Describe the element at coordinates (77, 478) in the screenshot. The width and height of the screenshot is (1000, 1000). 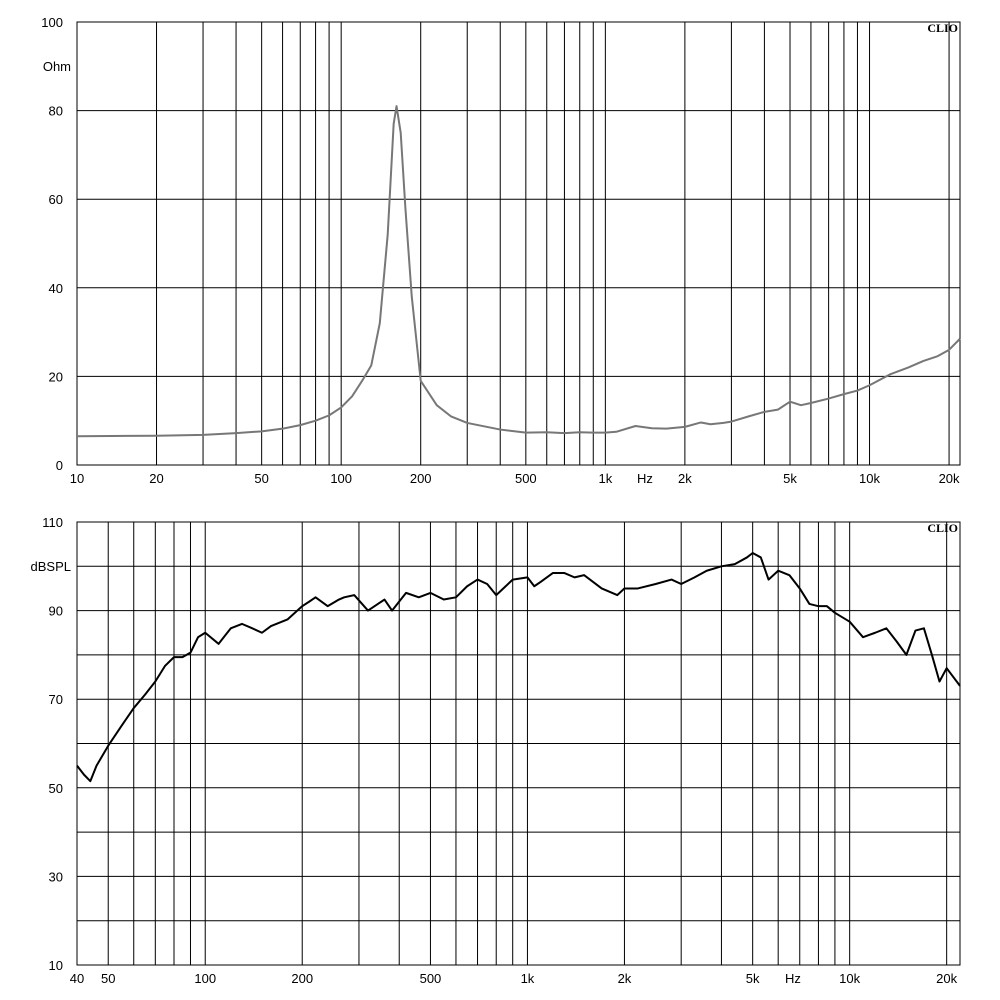
I see `impedance-x-tick-label: 10` at that location.